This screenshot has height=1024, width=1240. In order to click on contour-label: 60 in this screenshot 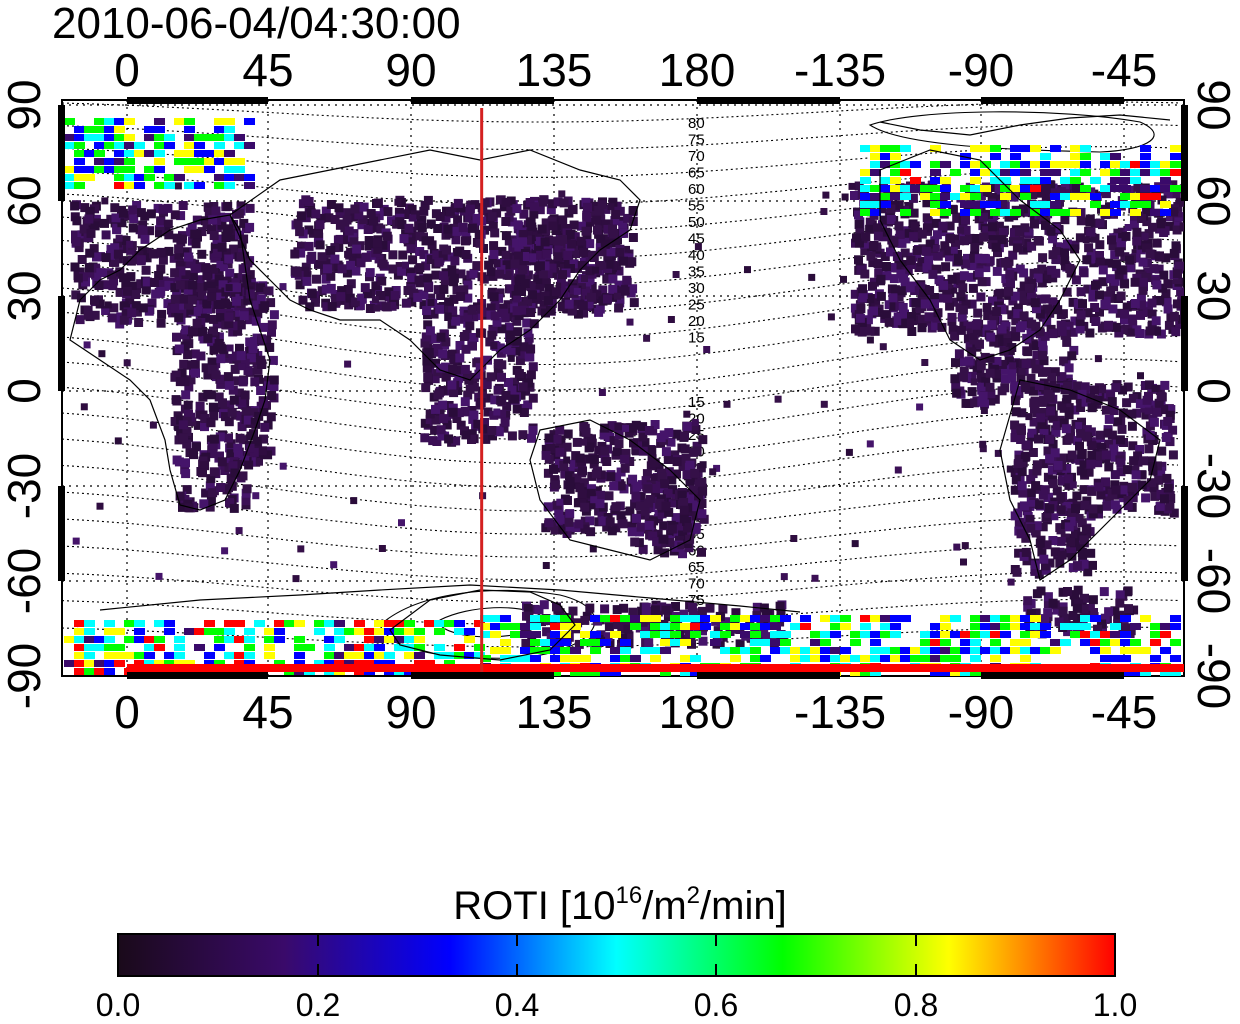, I will do `click(696, 189)`.